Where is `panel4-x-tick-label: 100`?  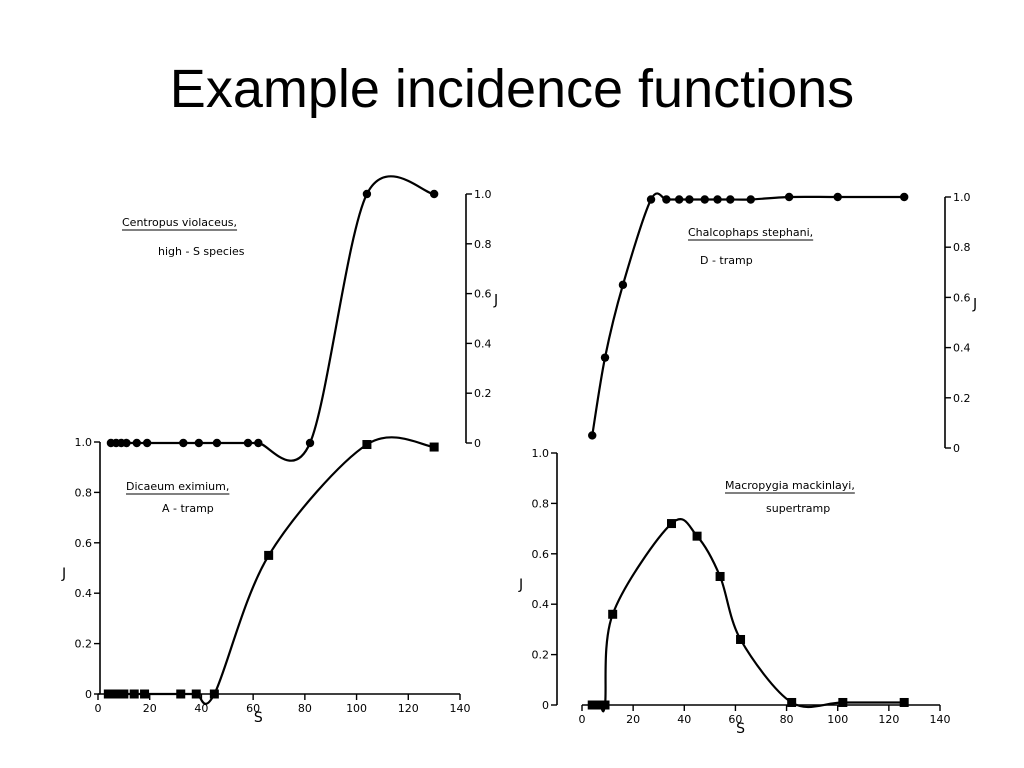
panel4-x-tick-label: 100 is located at coordinates (837, 719).